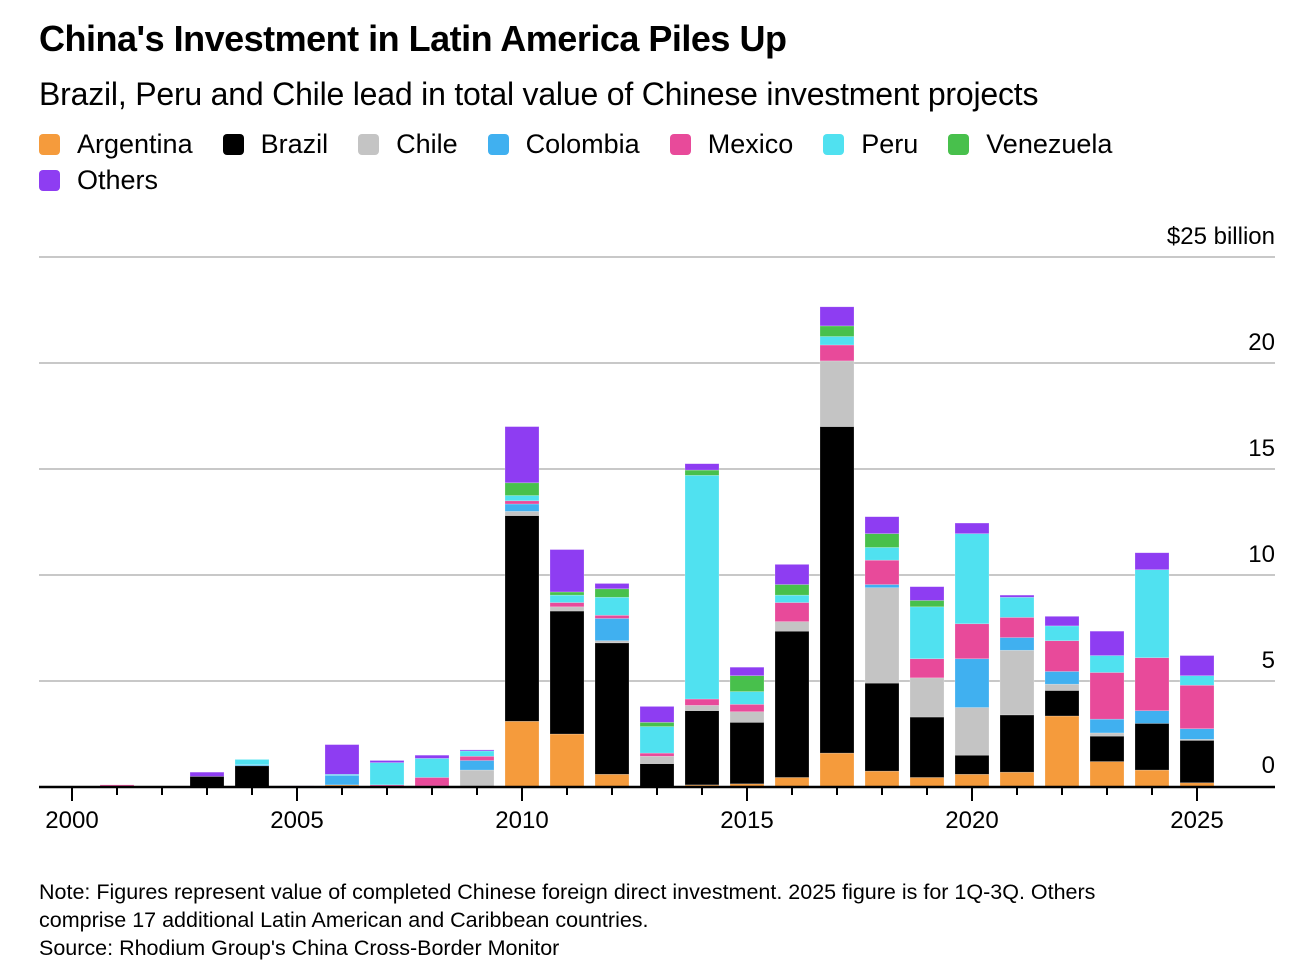  What do you see at coordinates (498, 144) in the screenshot?
I see `legend-swatch-colombia` at bounding box center [498, 144].